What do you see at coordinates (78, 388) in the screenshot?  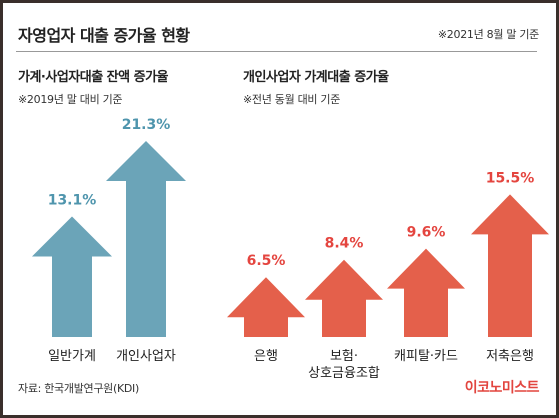 I see `source-note: 자료: 한국개발연구원(KDI)` at bounding box center [78, 388].